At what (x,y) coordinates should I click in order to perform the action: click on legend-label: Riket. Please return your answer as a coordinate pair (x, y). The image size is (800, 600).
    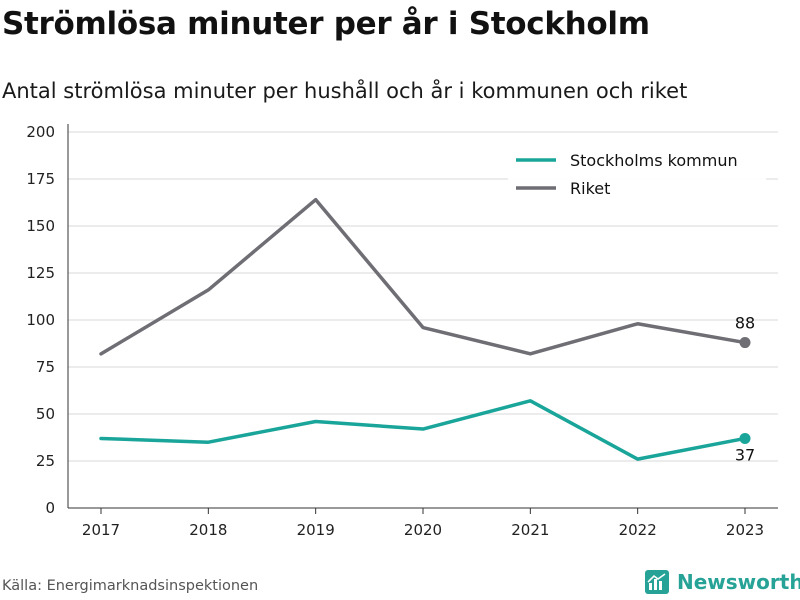
    Looking at the image, I should click on (590, 188).